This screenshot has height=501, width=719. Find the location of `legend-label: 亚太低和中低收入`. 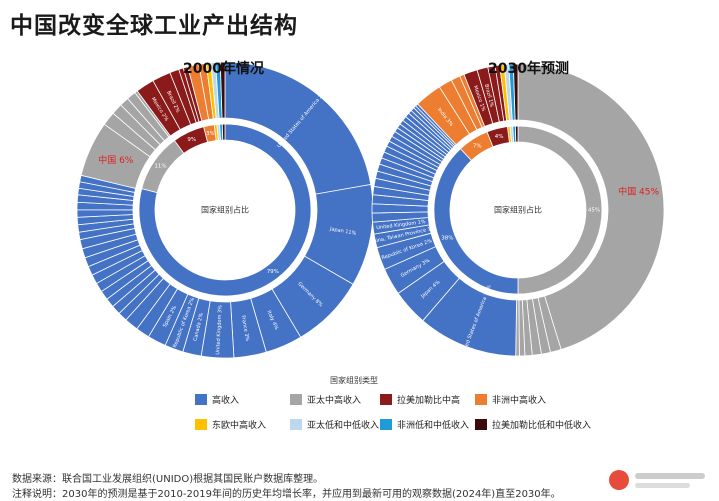

legend-label: 亚太低和中低收入 is located at coordinates (343, 426).